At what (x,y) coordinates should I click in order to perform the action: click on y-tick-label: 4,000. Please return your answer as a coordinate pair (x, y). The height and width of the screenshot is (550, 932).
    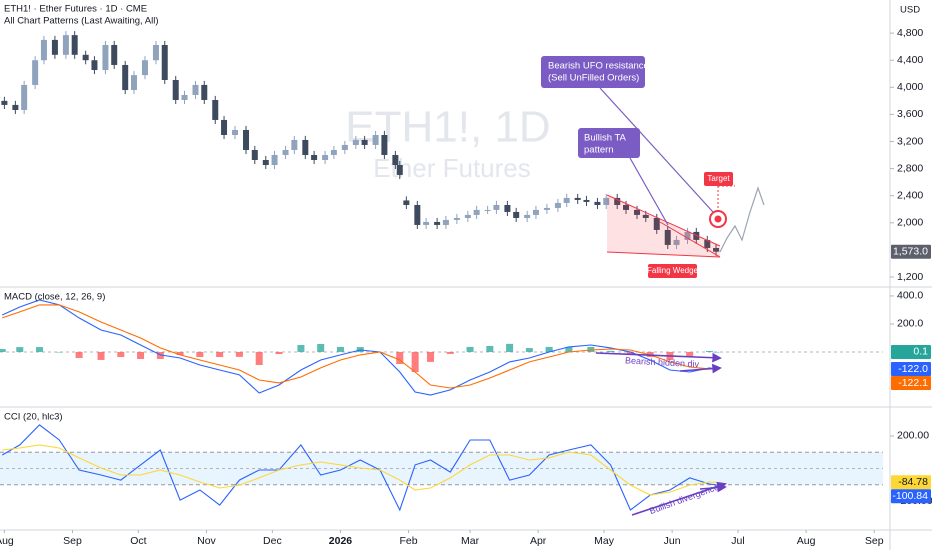
    Looking at the image, I should click on (910, 87).